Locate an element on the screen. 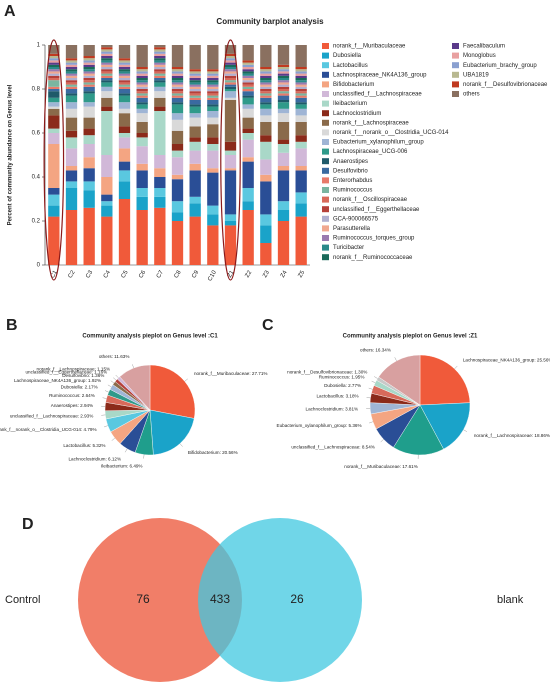 The width and height of the screenshot is (550, 683). legend-label: unclassified_f__Lachnospiraceae is located at coordinates (377, 95).